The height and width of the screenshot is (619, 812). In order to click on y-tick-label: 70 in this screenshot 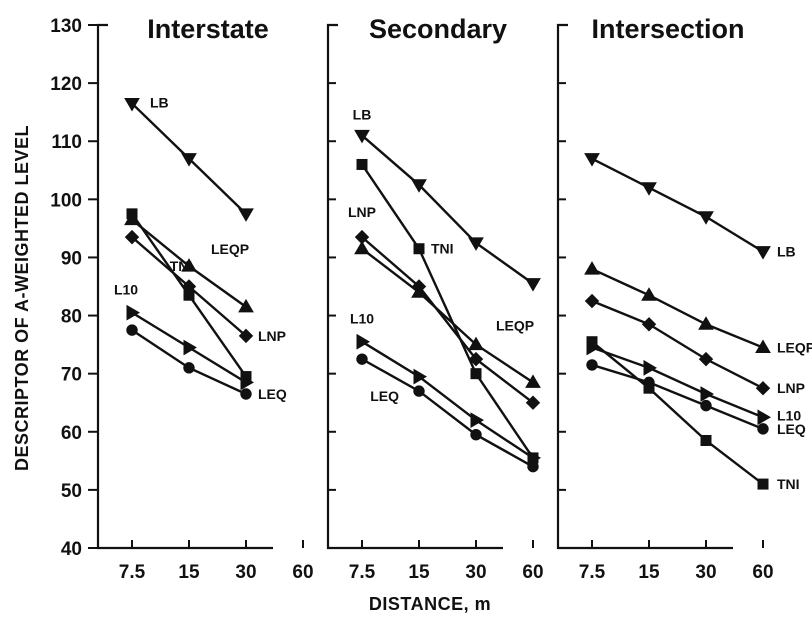, I will do `click(71, 375)`.